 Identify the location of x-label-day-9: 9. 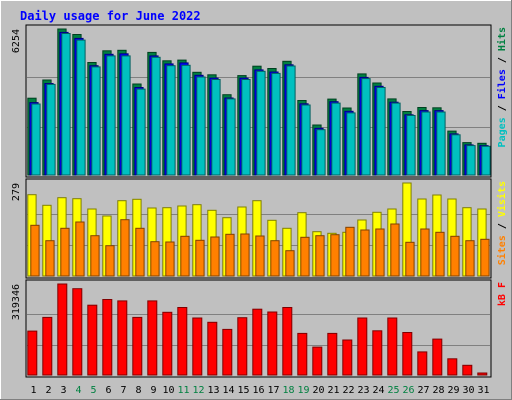
(153, 390).